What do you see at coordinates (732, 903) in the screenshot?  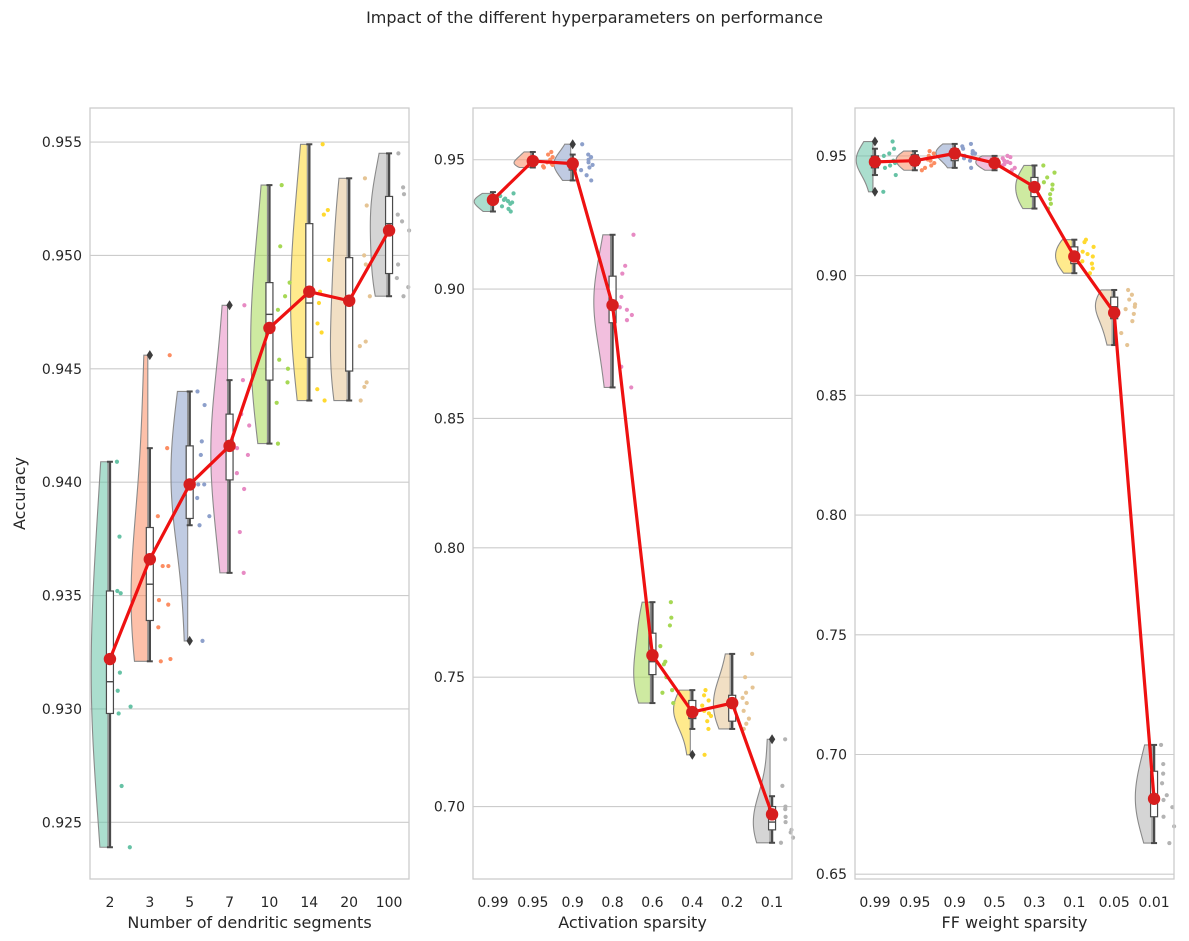 I see `x-tick-label: 0.2` at bounding box center [732, 903].